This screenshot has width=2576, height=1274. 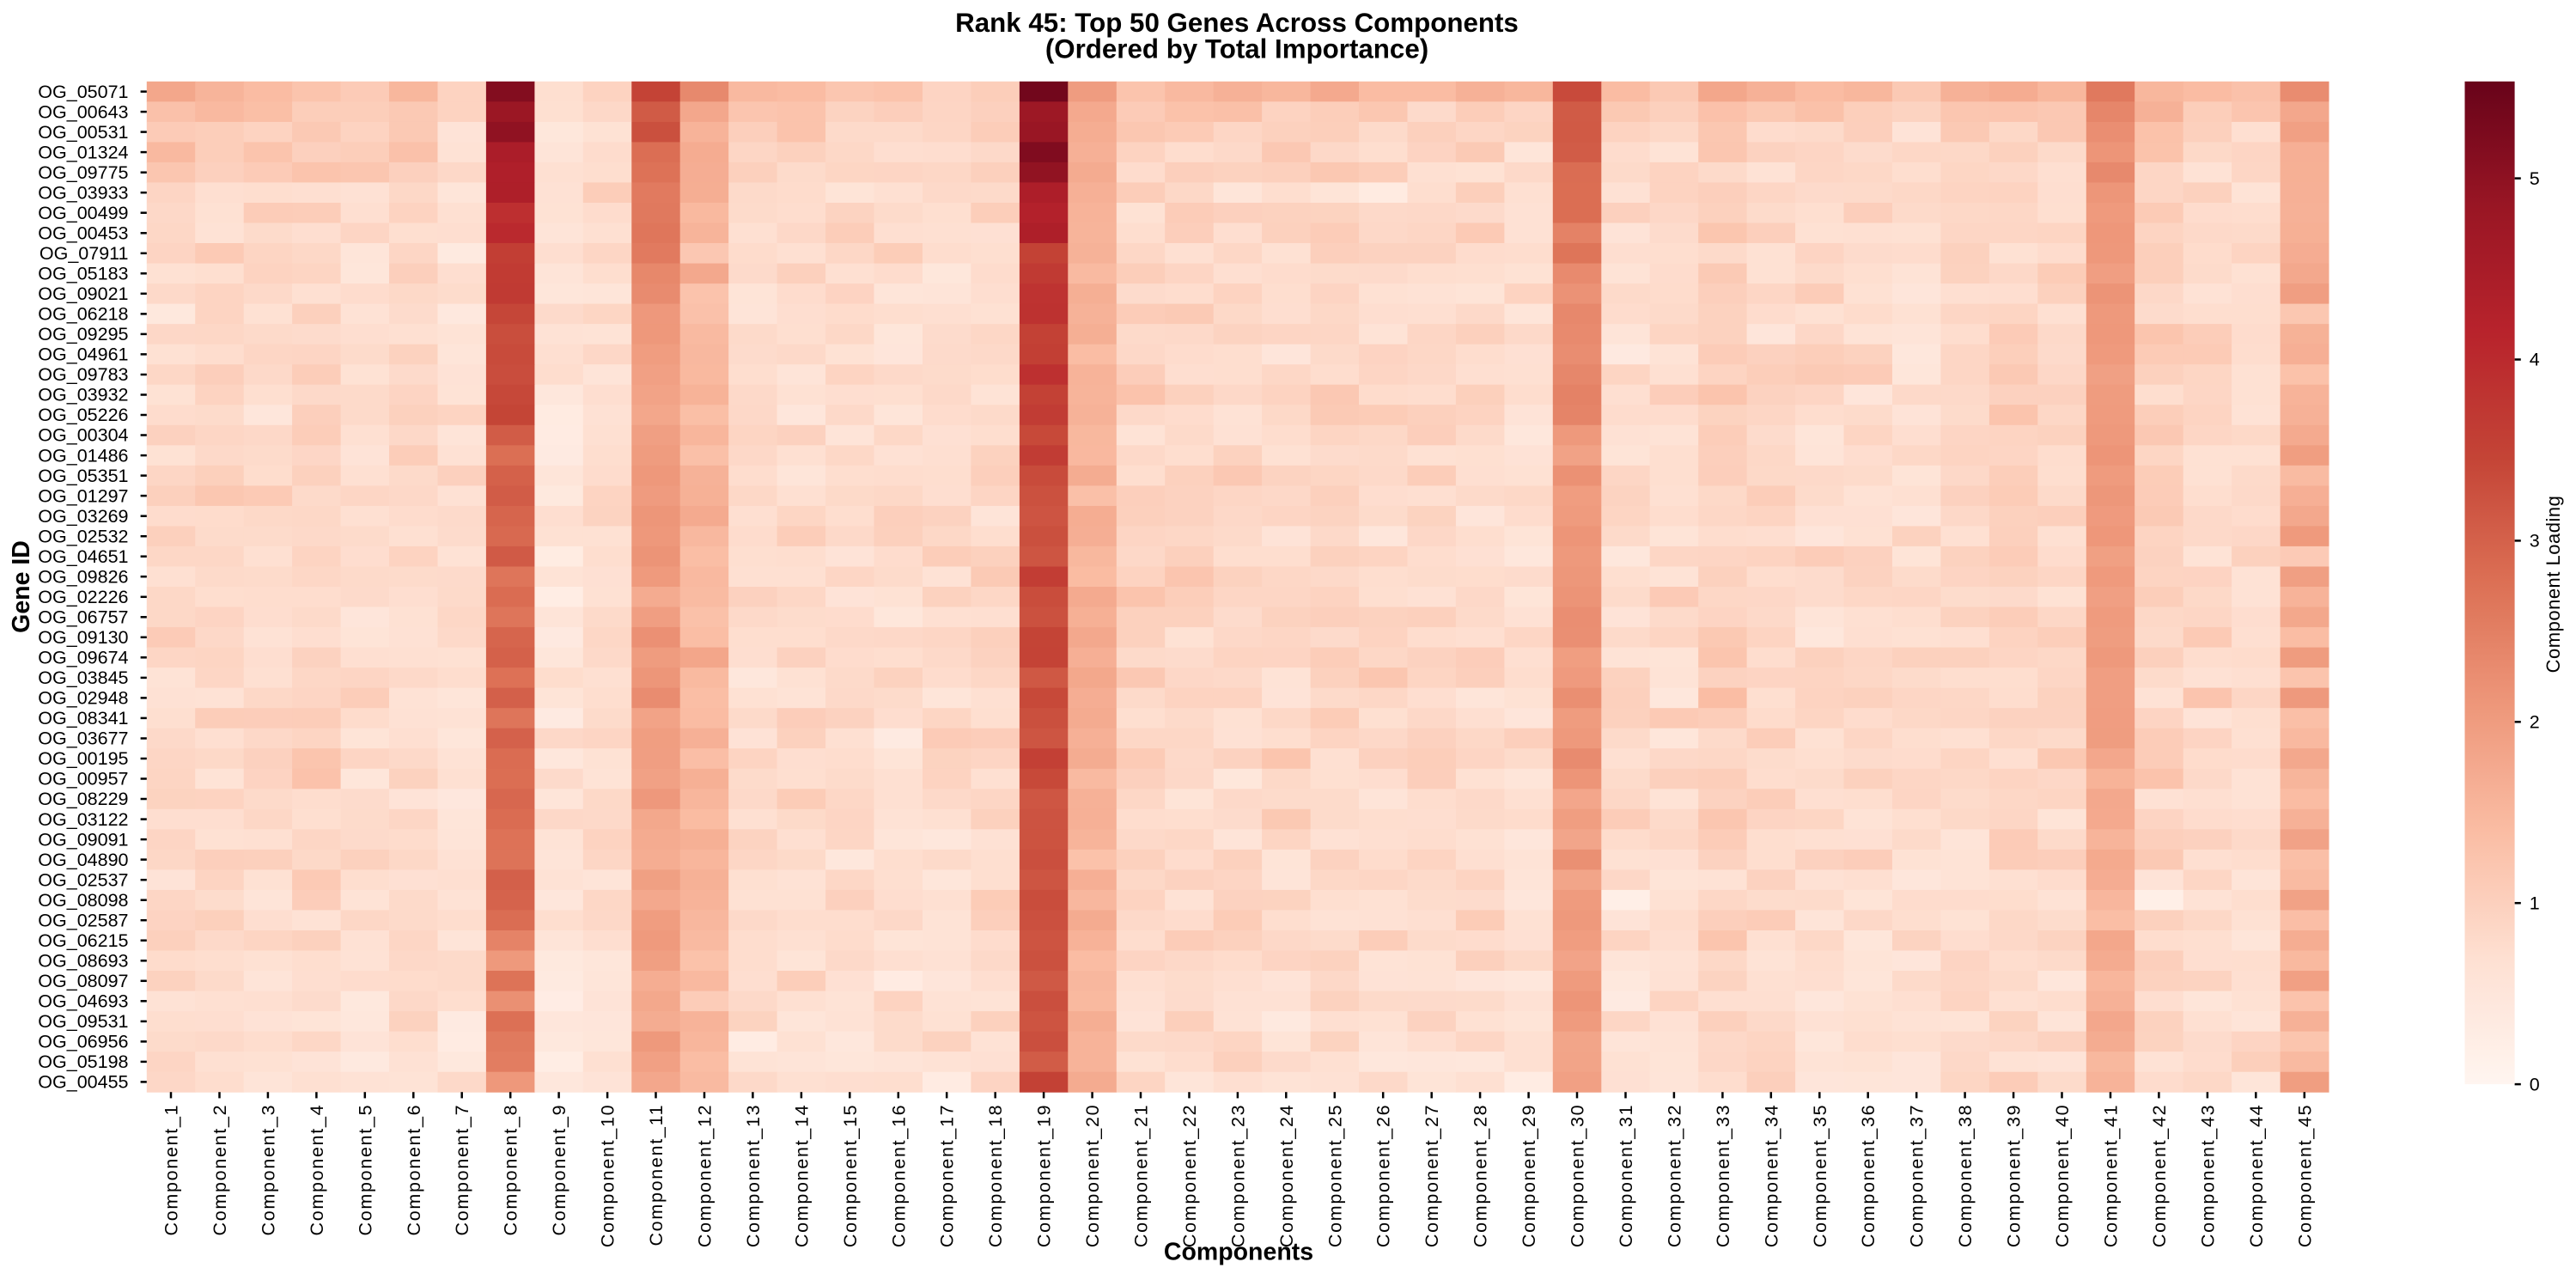 I want to click on svg-text: Component_44, so click(x=2256, y=1175).